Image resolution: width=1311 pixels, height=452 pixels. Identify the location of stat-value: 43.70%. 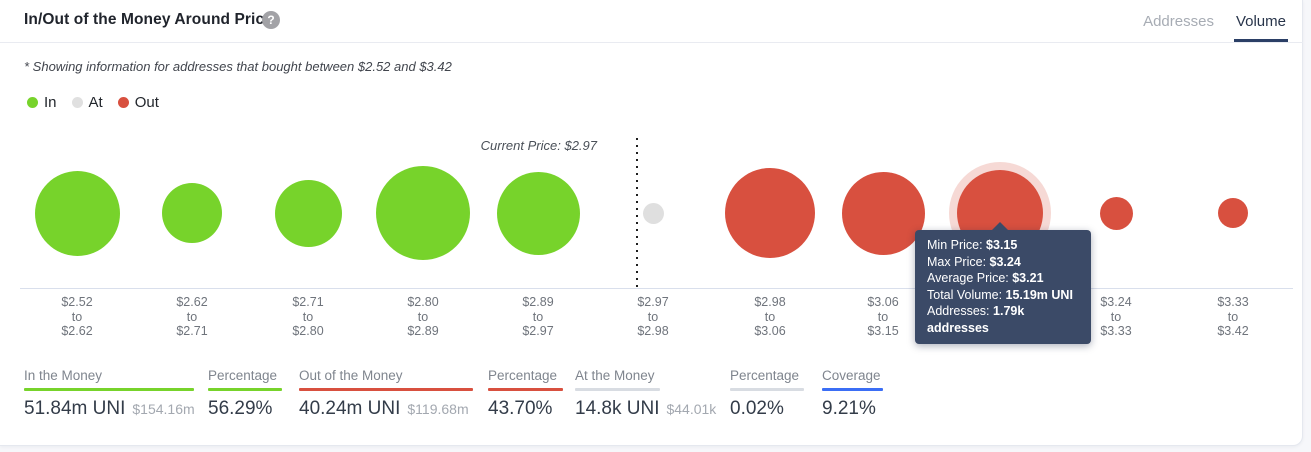
(520, 408).